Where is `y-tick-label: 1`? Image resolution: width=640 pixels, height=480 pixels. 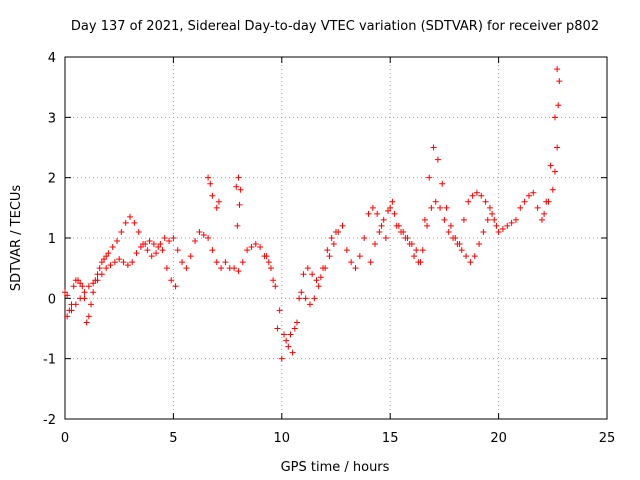 y-tick-label: 1 is located at coordinates (52, 239).